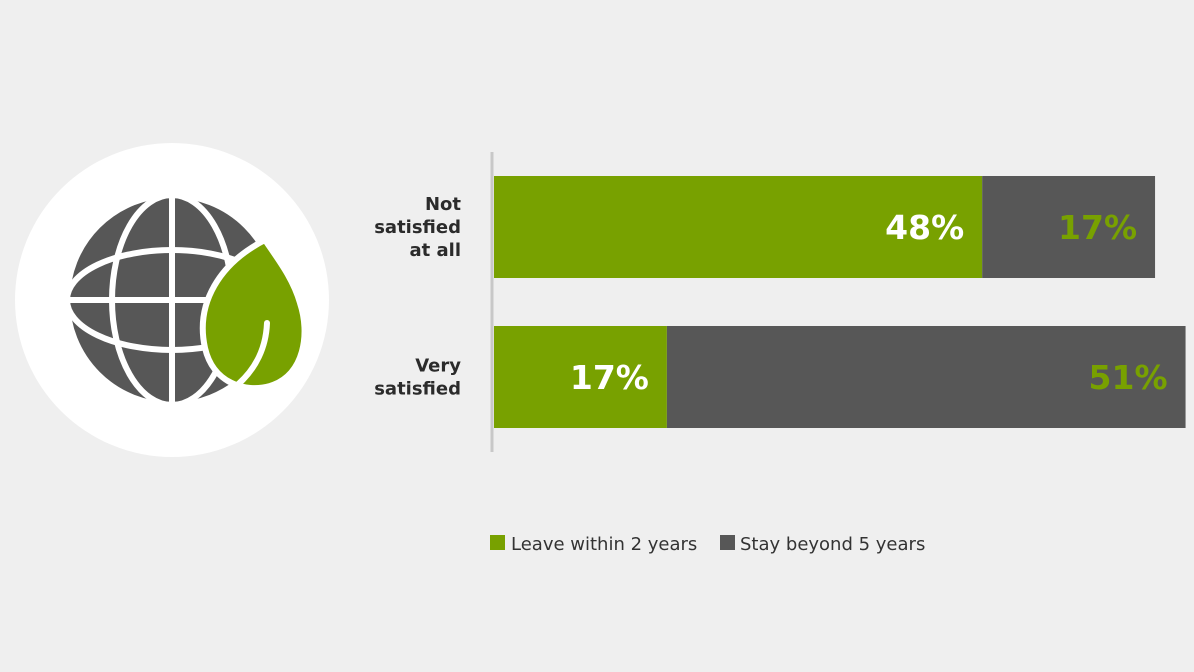 The width and height of the screenshot is (1194, 672). I want to click on legend-label-1: Stay beyond 5 years, so click(832, 544).